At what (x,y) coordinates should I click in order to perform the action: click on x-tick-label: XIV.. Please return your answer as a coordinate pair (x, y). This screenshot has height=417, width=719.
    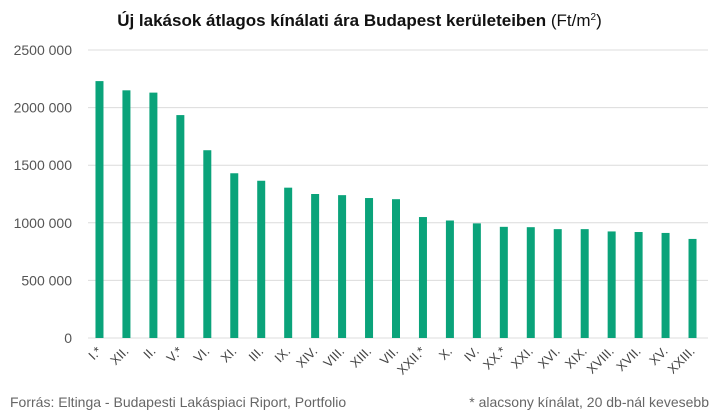
    Looking at the image, I should click on (306, 357).